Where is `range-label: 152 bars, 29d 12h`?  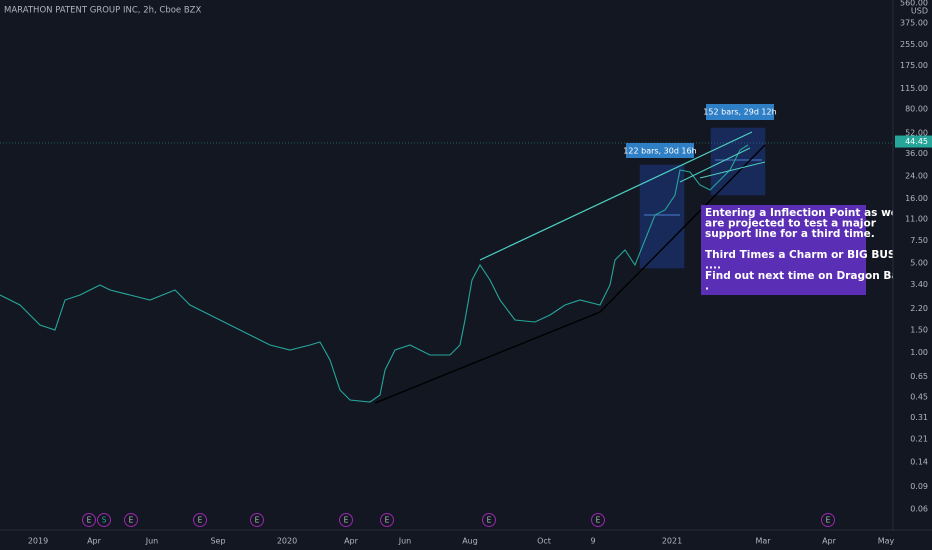
range-label: 152 bars, 29d 12h is located at coordinates (739, 112).